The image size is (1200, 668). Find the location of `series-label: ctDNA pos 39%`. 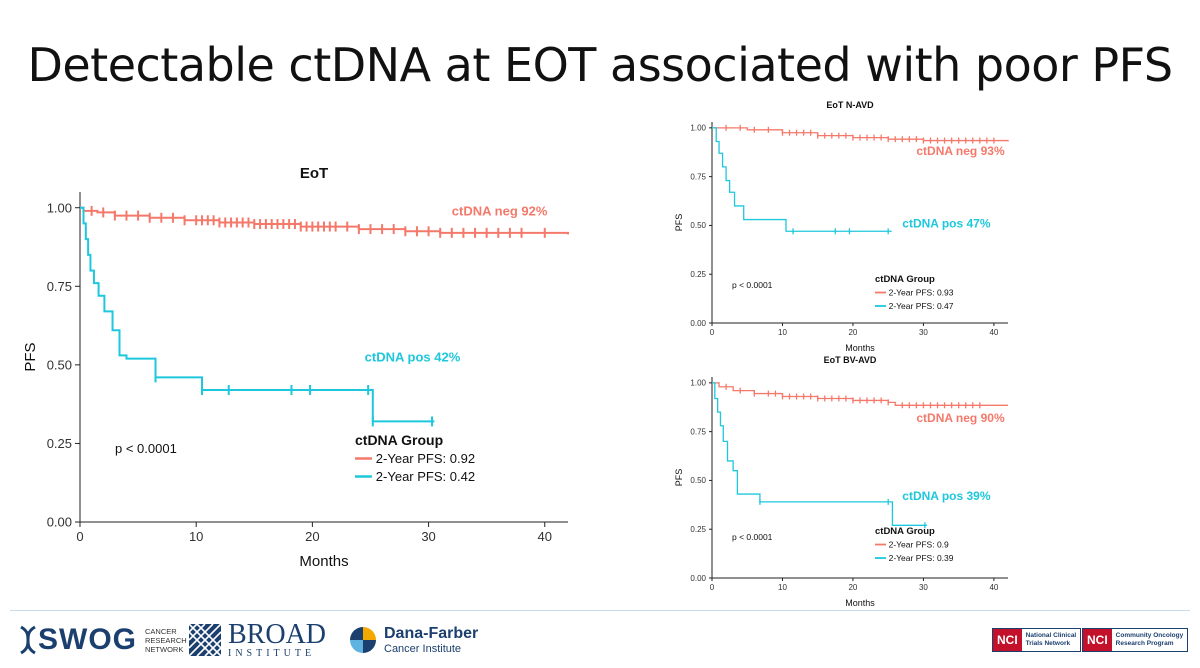

series-label: ctDNA pos 39% is located at coordinates (946, 496).